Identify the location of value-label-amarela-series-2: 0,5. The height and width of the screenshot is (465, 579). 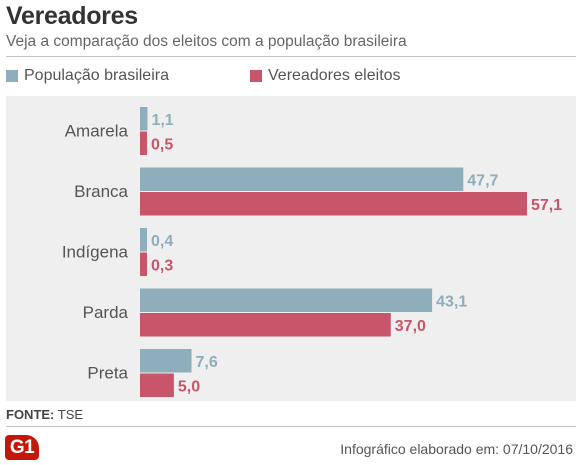
(162, 144).